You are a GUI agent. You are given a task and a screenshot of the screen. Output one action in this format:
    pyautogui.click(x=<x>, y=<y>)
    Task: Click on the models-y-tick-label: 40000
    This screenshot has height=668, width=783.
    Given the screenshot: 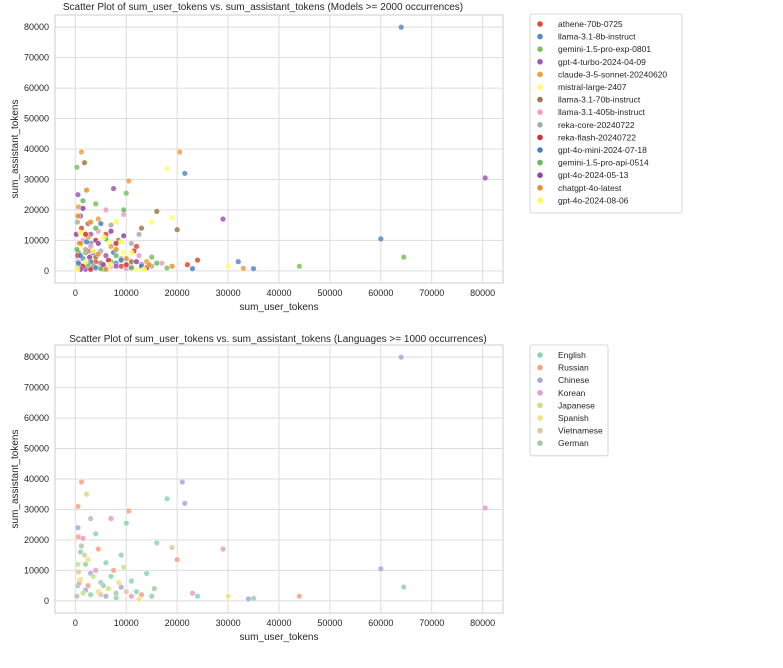 What is the action you would take?
    pyautogui.click(x=36, y=149)
    